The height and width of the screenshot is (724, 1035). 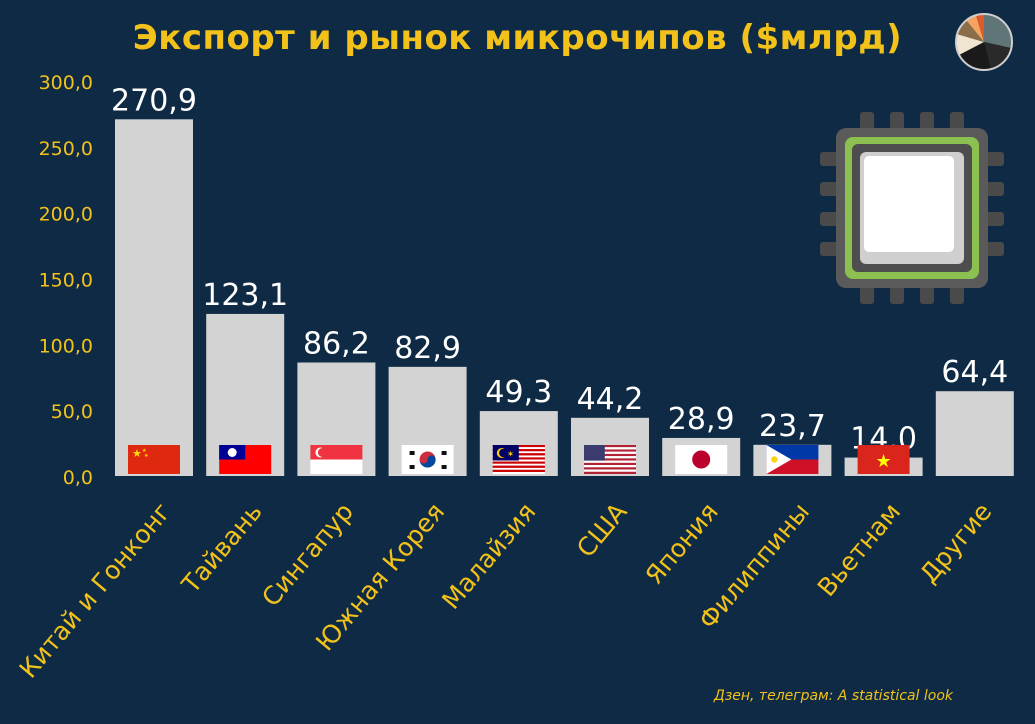 I want to click on credit-text: Дзен, телеграм: A statistical look, so click(x=833, y=696).